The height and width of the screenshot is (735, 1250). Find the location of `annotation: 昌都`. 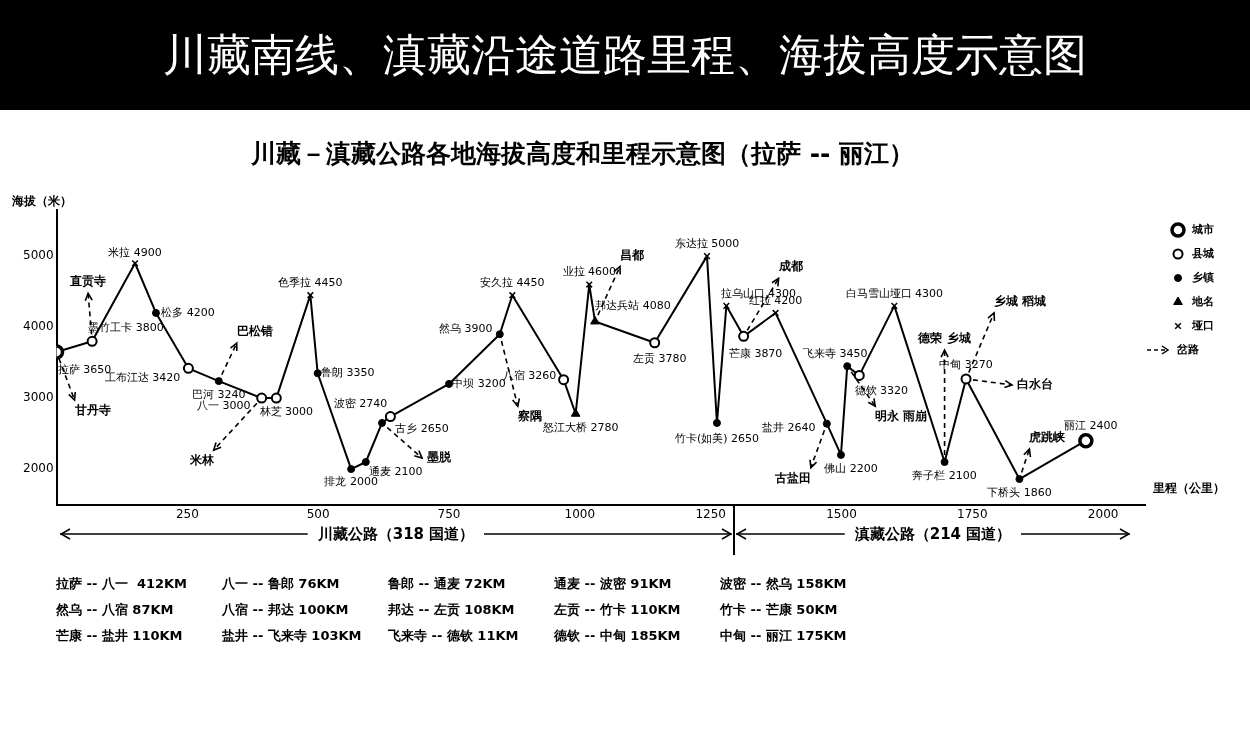

annotation: 昌都 is located at coordinates (632, 254).